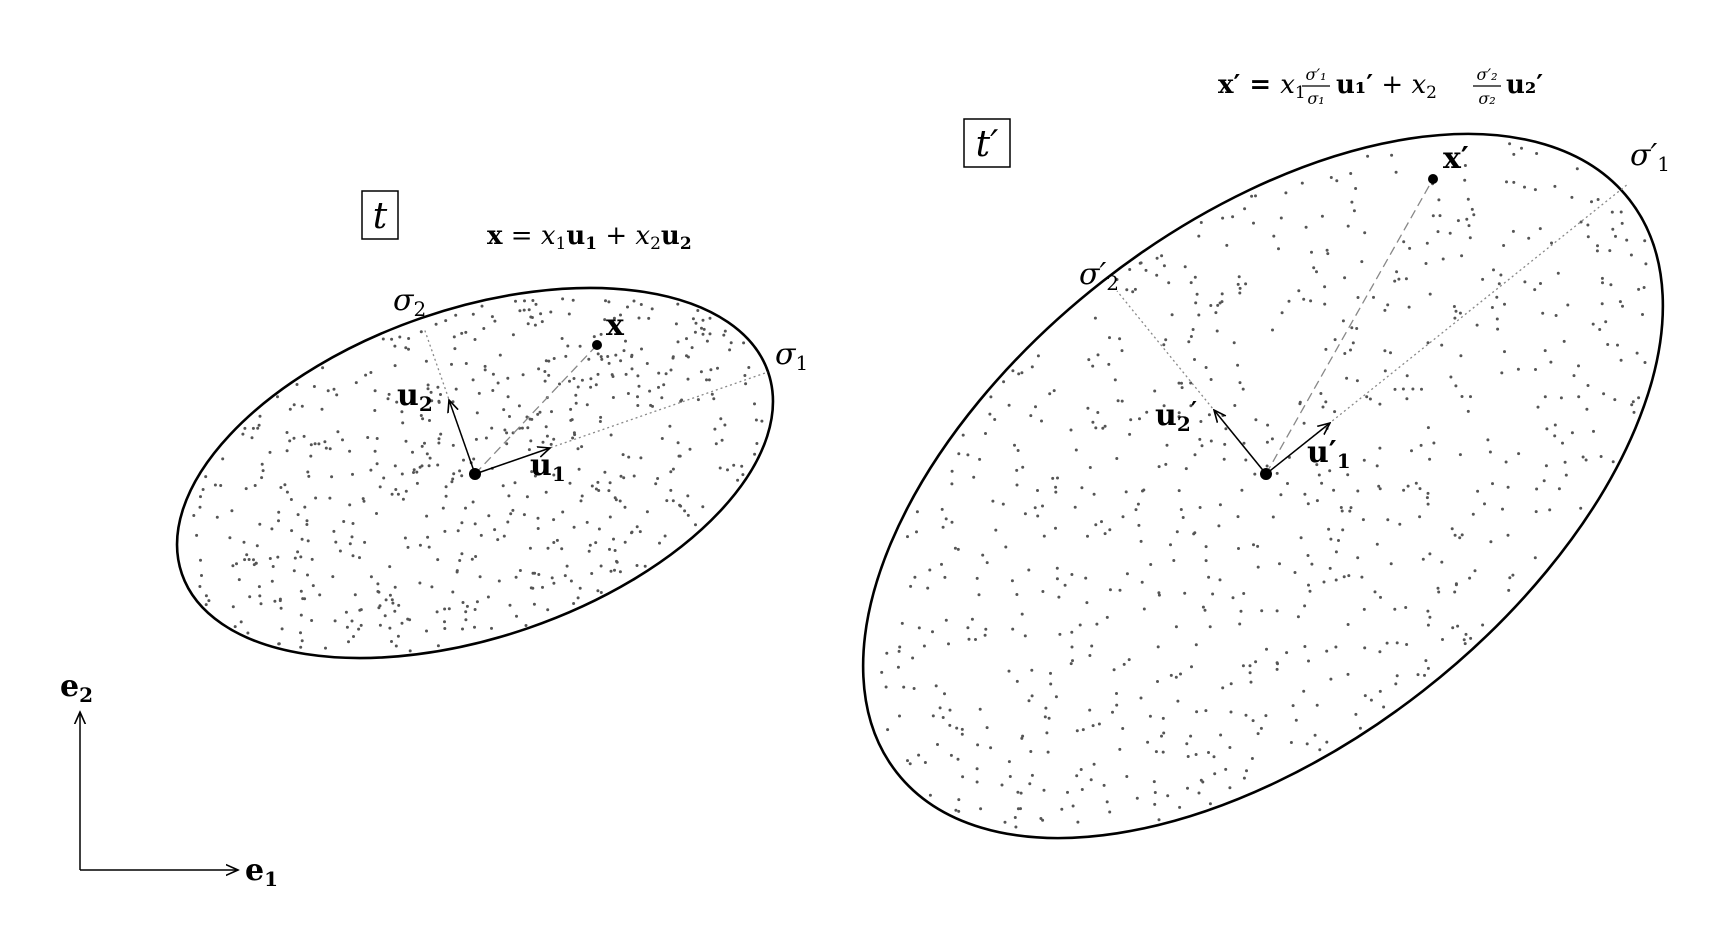 This screenshot has width=1733, height=945. What do you see at coordinates (1297, 449) in the screenshot?
I see `right-u1-arrow` at bounding box center [1297, 449].